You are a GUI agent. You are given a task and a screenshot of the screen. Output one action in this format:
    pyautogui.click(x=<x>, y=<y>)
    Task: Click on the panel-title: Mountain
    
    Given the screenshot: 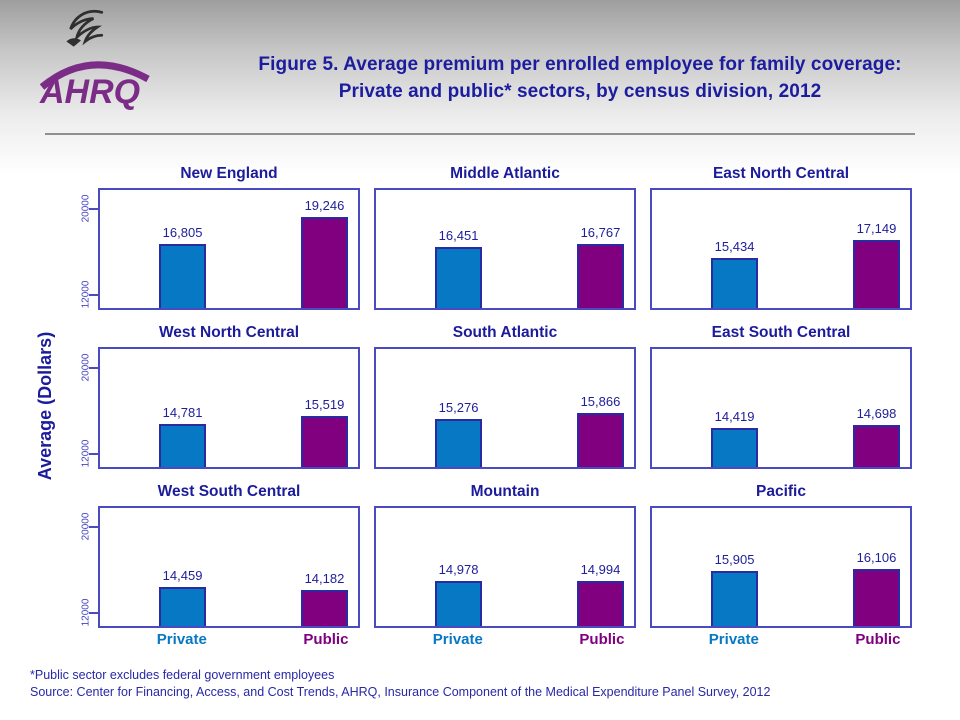 What is the action you would take?
    pyautogui.click(x=505, y=491)
    